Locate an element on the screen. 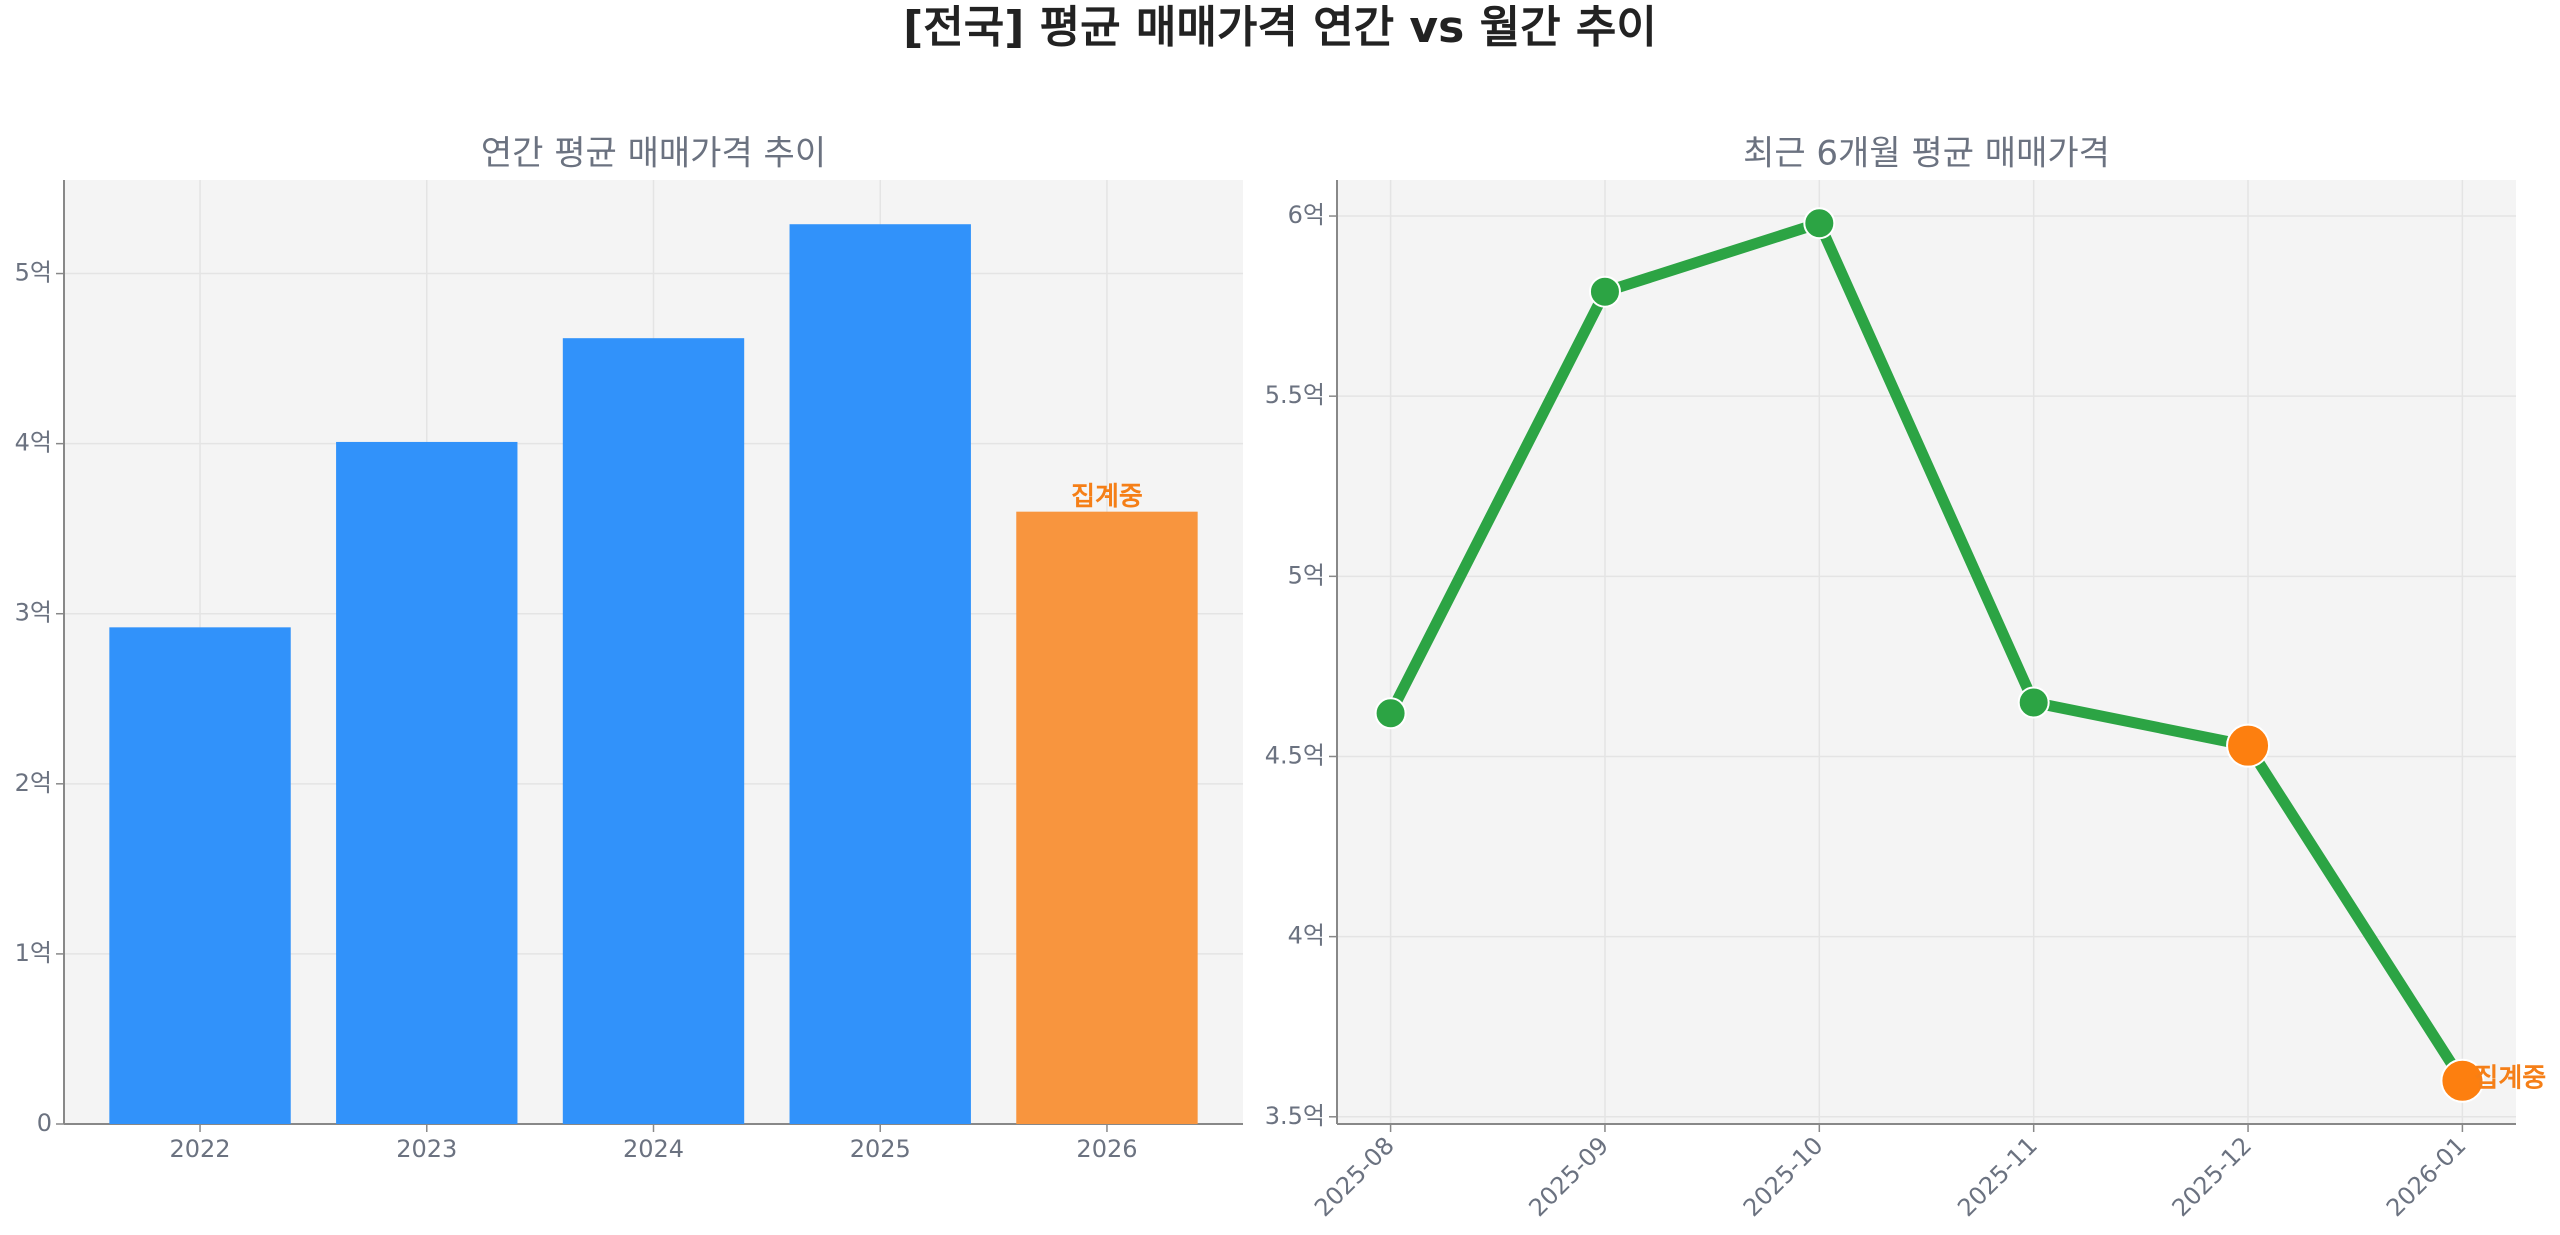 The height and width of the screenshot is (1235, 2560). x-tick-label: 2025-10 is located at coordinates (1783, 1176).